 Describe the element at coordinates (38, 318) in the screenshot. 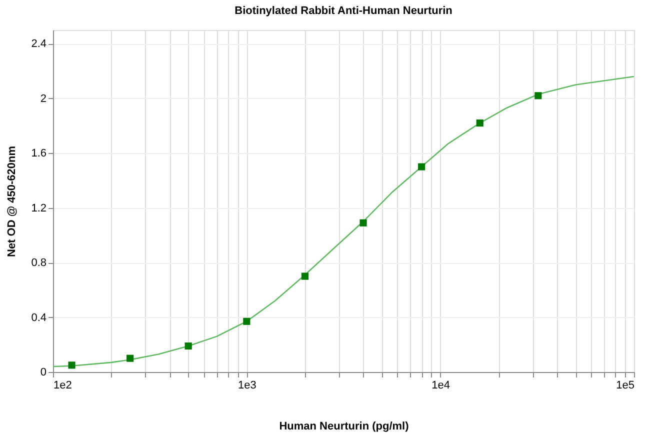

I see `y-tick-label: 0.4` at that location.